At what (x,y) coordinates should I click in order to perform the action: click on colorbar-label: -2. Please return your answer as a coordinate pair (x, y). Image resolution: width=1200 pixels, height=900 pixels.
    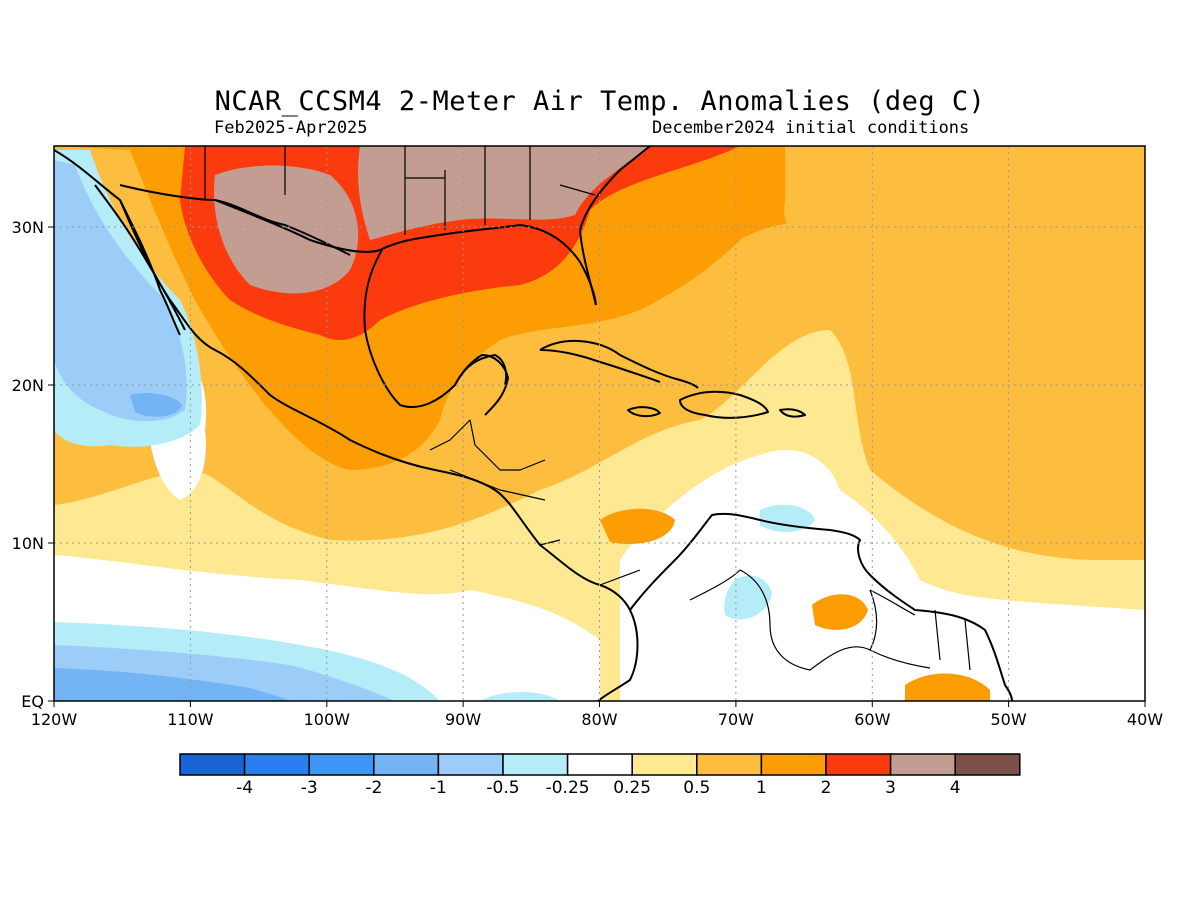
    Looking at the image, I should click on (373, 788).